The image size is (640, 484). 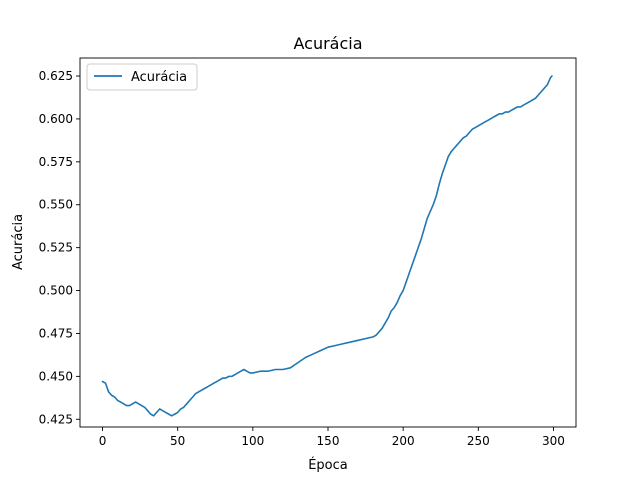 What do you see at coordinates (56, 119) in the screenshot?
I see `y-tick-label: 0.600` at bounding box center [56, 119].